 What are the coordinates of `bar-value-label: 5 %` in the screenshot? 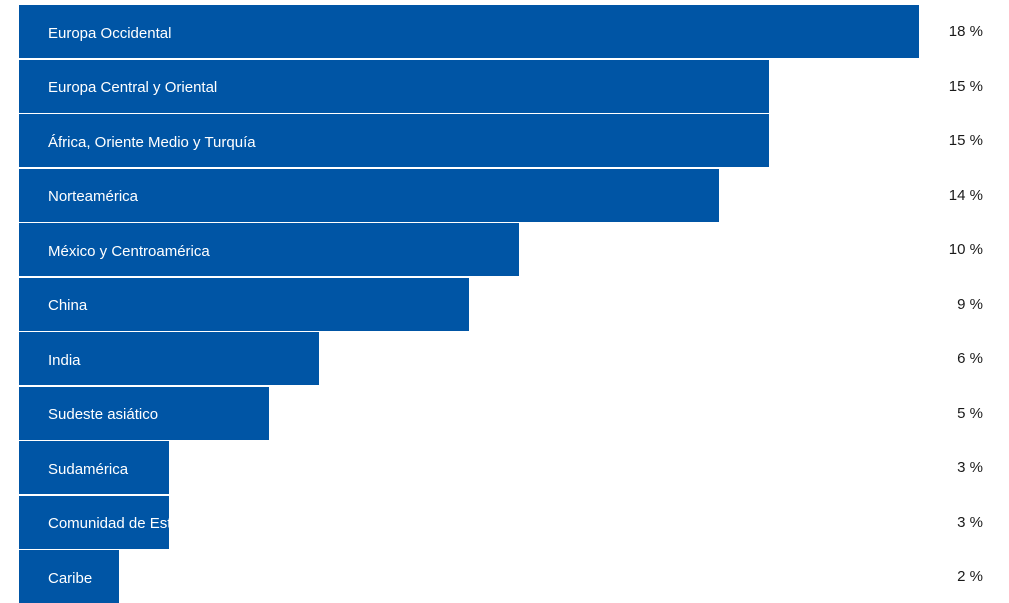 It's located at (970, 414).